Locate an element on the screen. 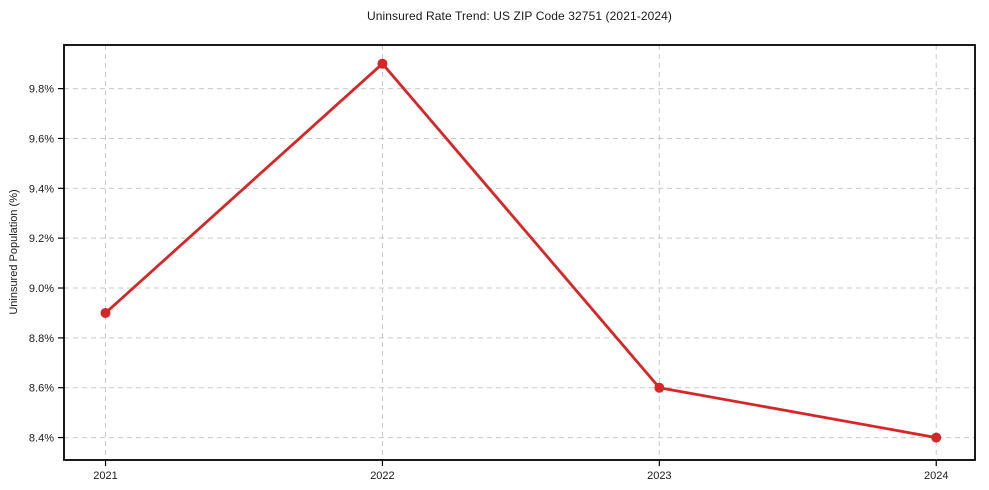 The width and height of the screenshot is (989, 490). y-tick-label: 8.4% is located at coordinates (41, 439).